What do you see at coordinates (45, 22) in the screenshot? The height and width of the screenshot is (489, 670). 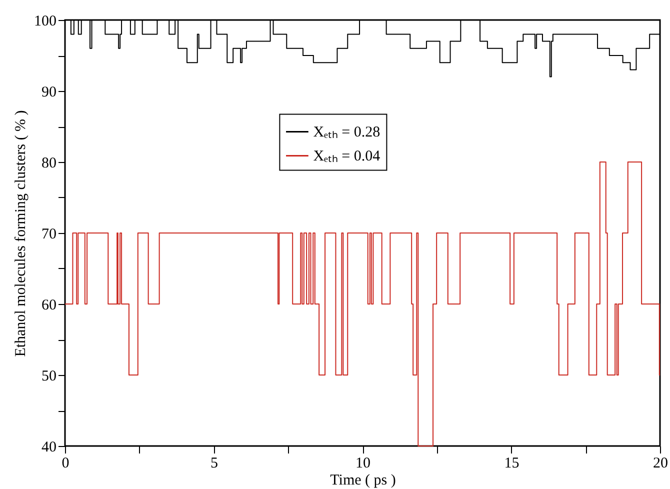 I see `y-tick-label: 100` at bounding box center [45, 22].